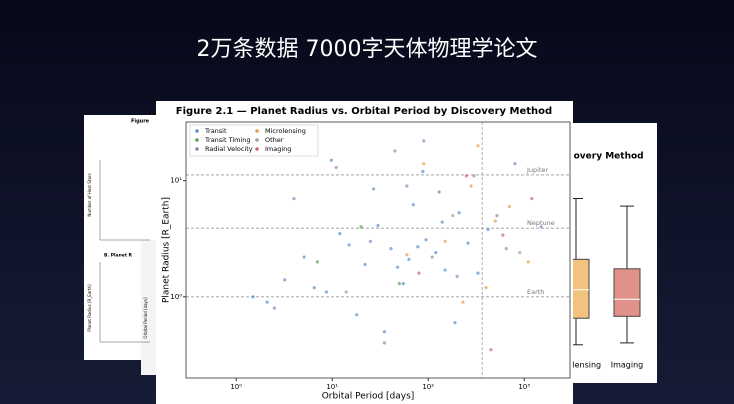 The height and width of the screenshot is (404, 734). What do you see at coordinates (576, 365) in the screenshot?
I see `x-tick-label: Microlensing` at bounding box center [576, 365].